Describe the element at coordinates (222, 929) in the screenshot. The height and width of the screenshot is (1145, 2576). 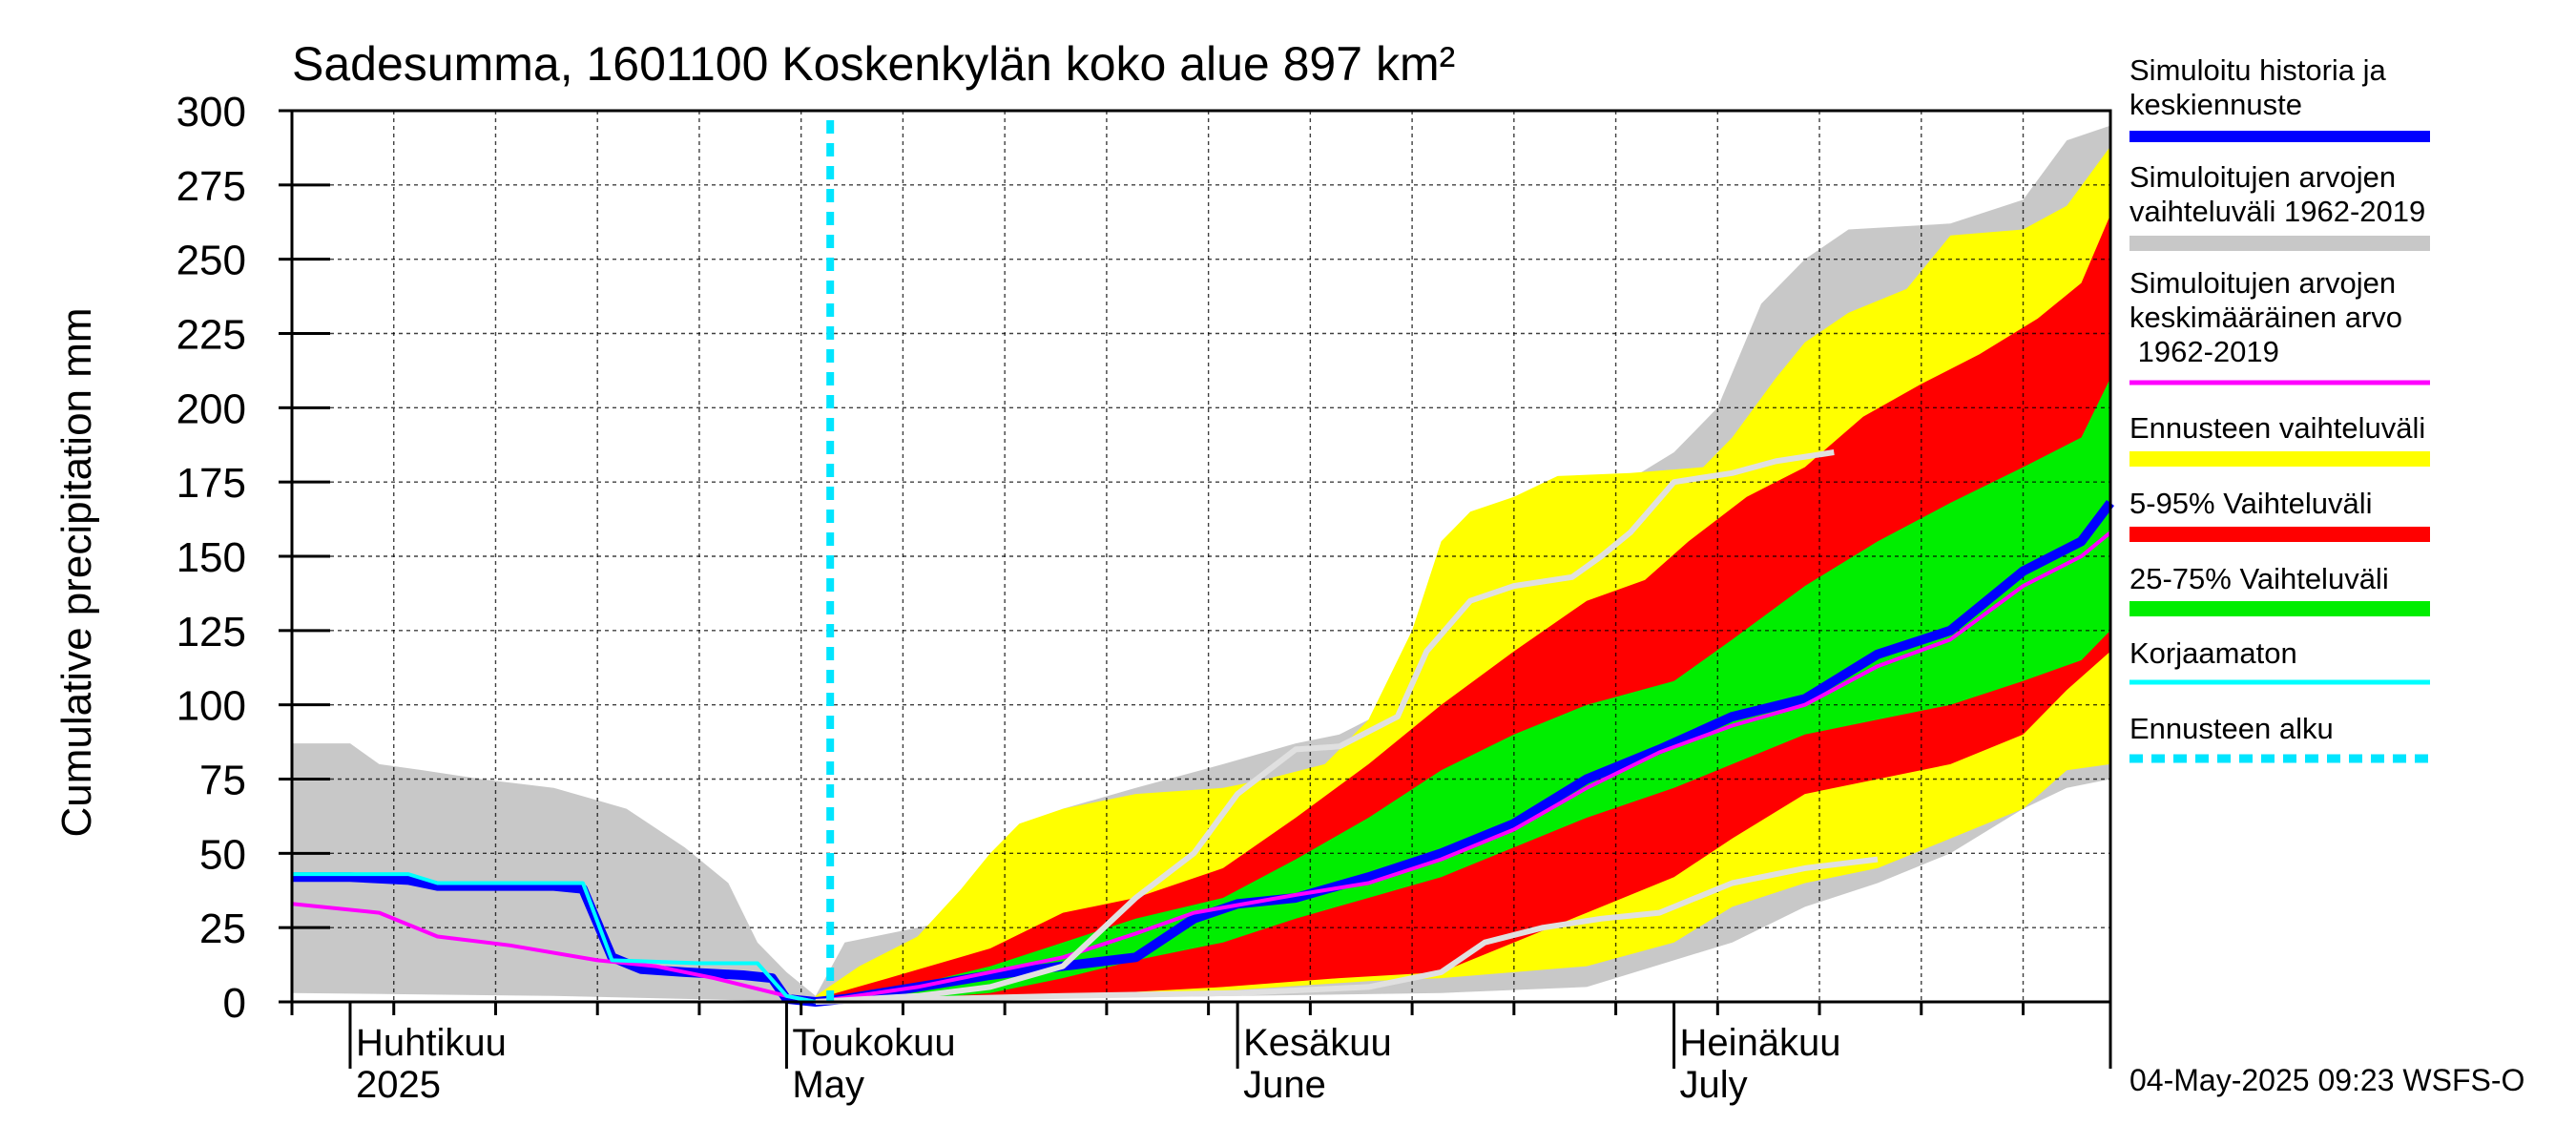
I see `y-tick-label: 25` at that location.